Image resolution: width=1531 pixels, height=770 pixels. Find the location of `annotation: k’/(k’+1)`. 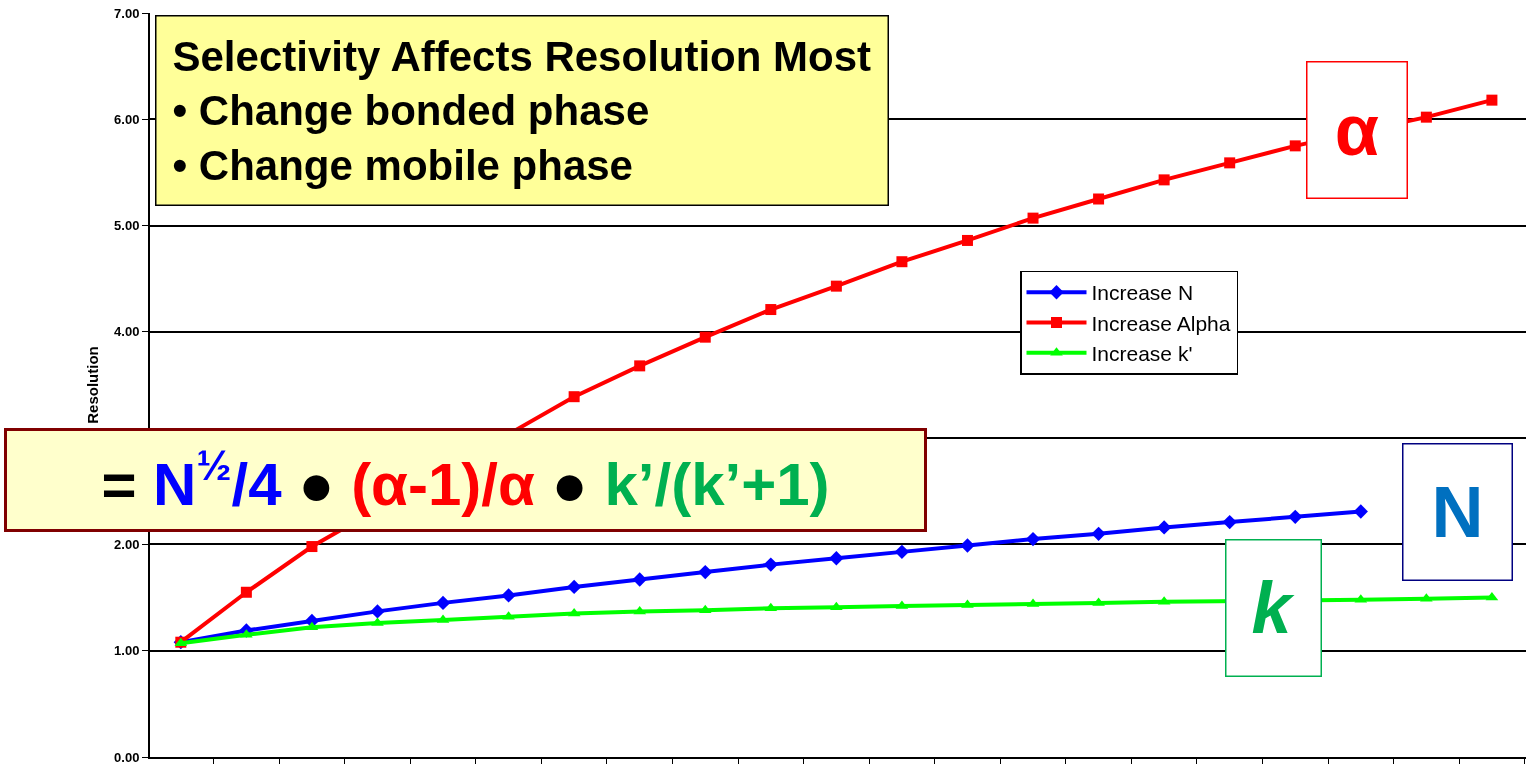

annotation: k’/(k’+1) is located at coordinates (717, 485).